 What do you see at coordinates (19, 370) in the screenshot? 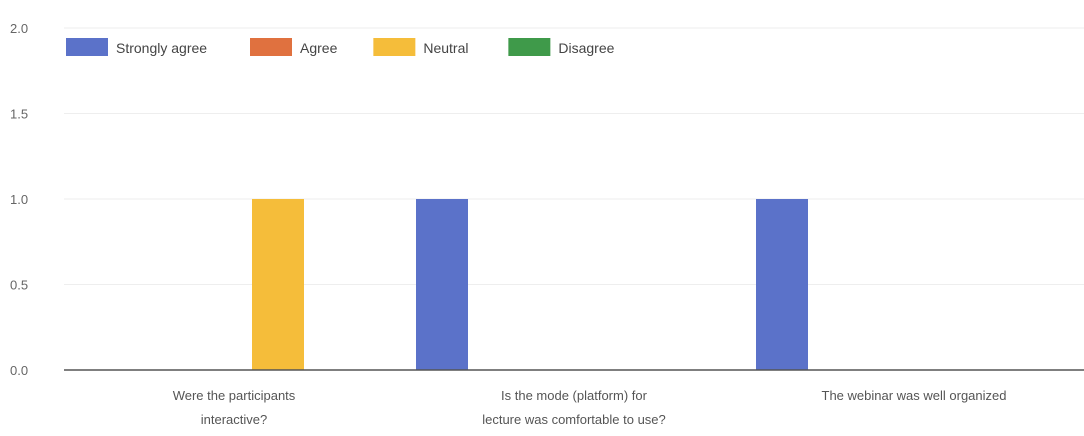
I see `y-tick-label: 0.0` at bounding box center [19, 370].